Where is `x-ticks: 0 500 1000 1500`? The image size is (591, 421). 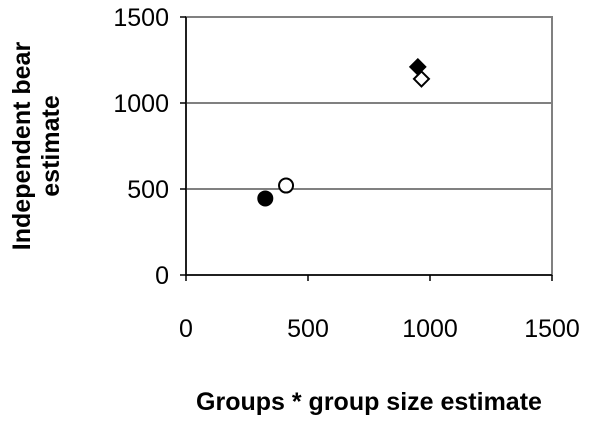
x-ticks: 0 500 1000 1500 is located at coordinates (379, 309).